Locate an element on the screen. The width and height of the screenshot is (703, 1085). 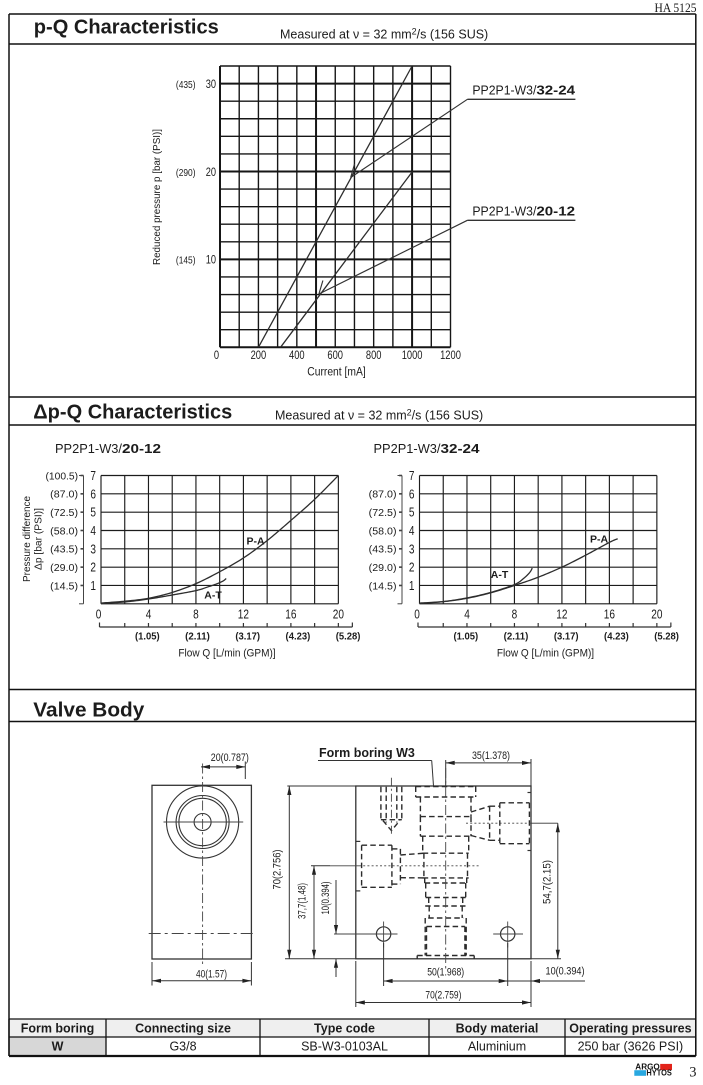
svg-text: 20(0.787) is located at coordinates (230, 758).